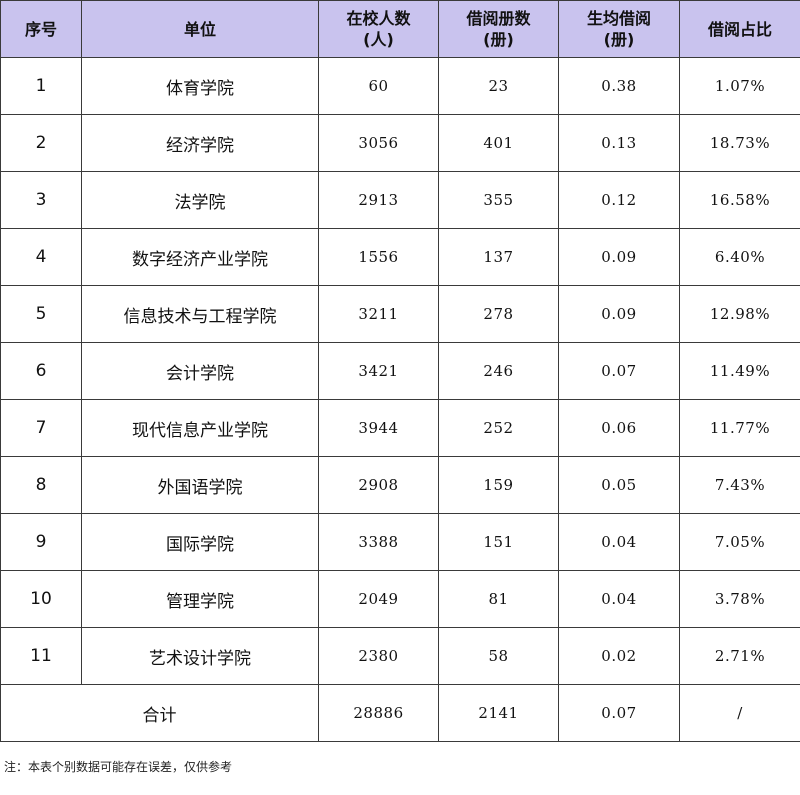  Describe the element at coordinates (41, 371) in the screenshot. I see `row-index: 6` at that location.